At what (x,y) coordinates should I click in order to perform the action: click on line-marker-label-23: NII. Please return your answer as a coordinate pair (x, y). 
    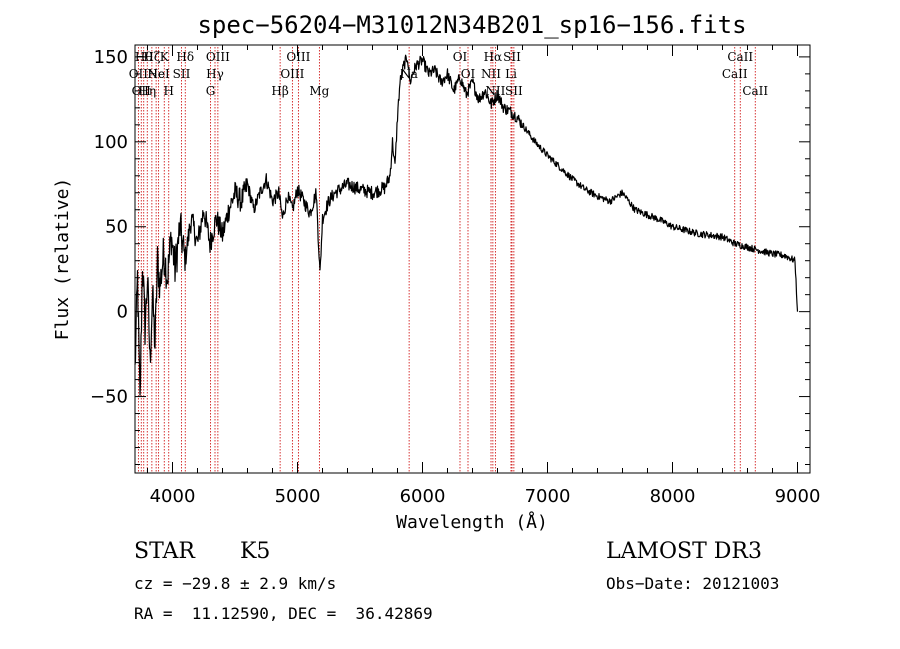
    Looking at the image, I should click on (495, 91).